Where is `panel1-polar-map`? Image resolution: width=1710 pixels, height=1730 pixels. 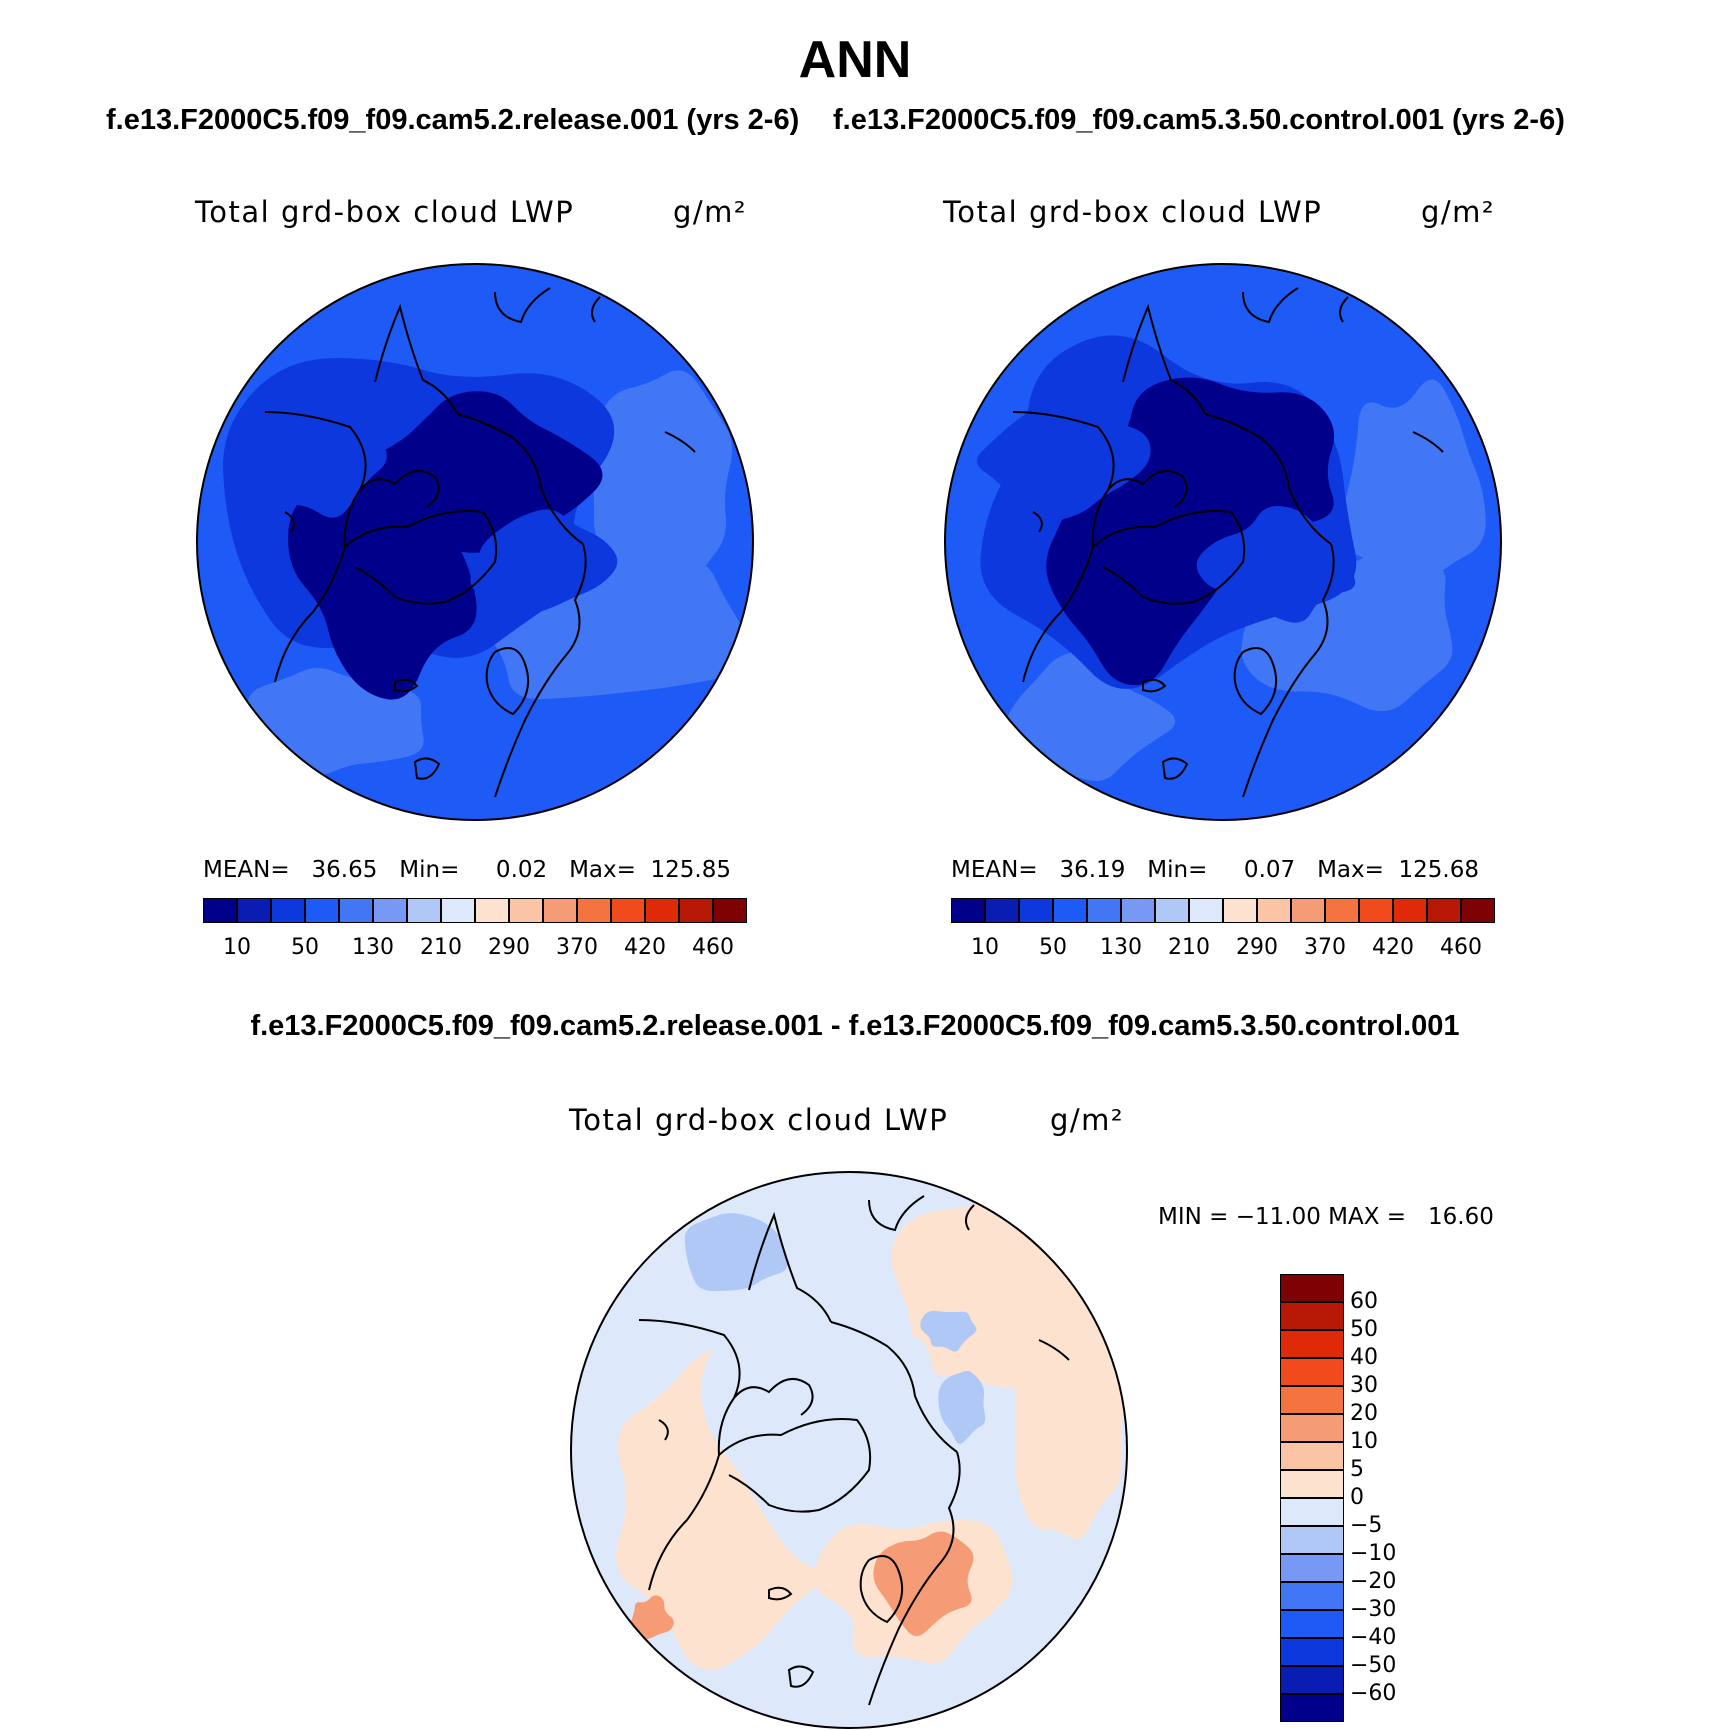 panel1-polar-map is located at coordinates (475, 542).